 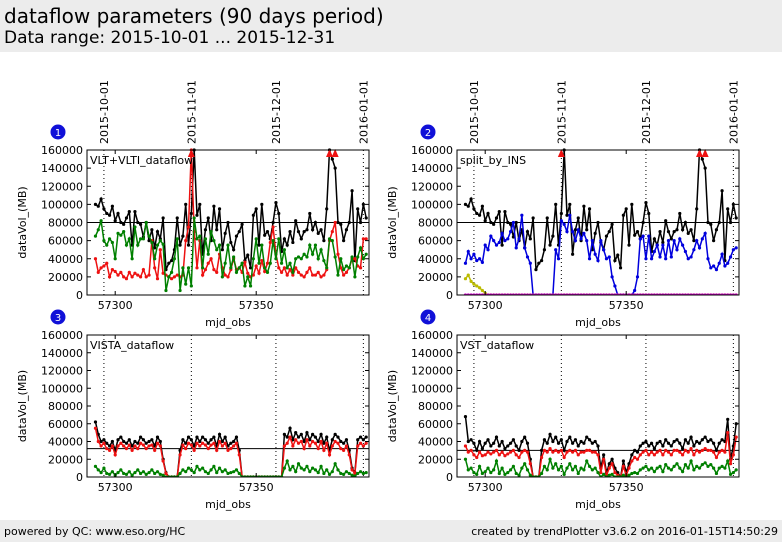 What do you see at coordinates (497, 345) in the screenshot?
I see `panel-label: VST_dataflow` at bounding box center [497, 345].